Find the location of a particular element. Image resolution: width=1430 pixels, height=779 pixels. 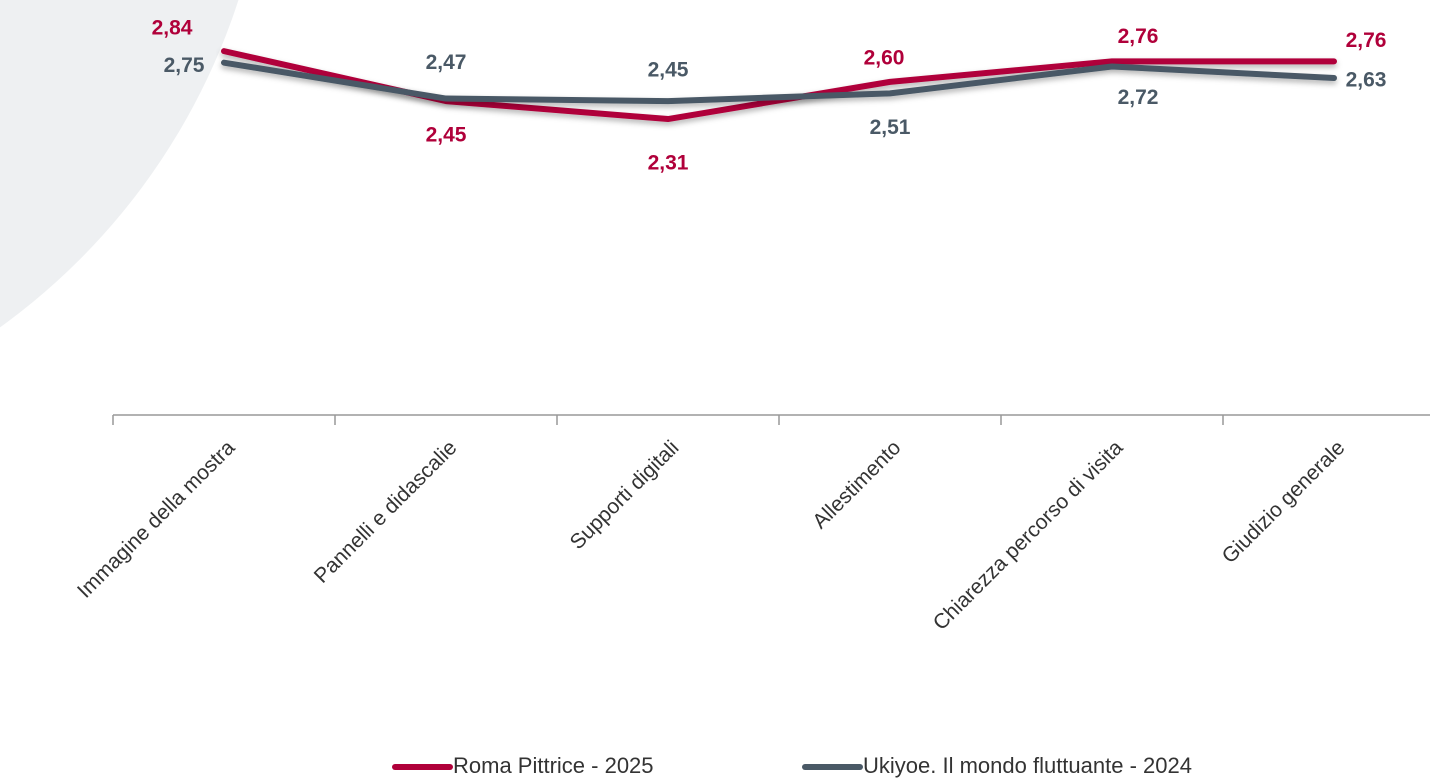

data-label: 2,60 is located at coordinates (884, 57).